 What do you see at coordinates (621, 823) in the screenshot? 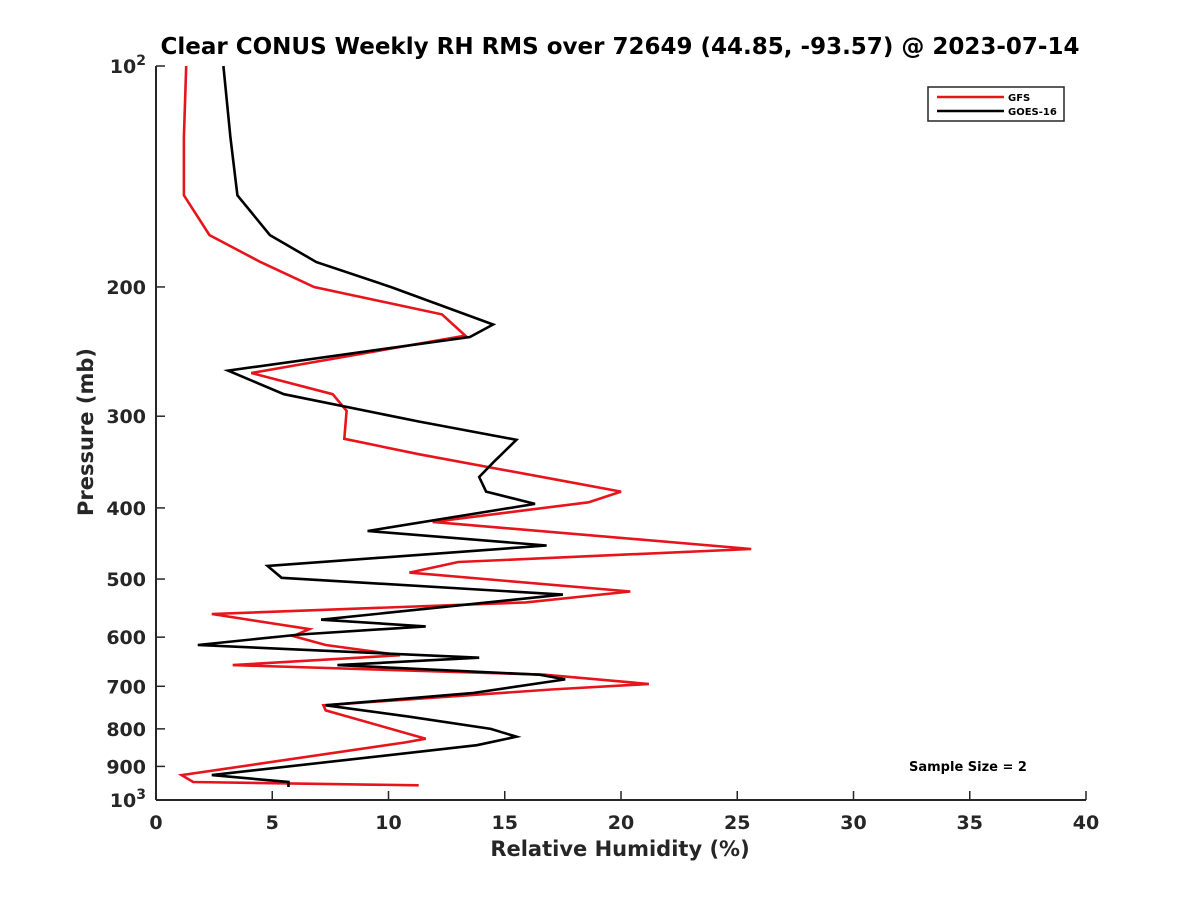
I see `x-tick-label: 20` at bounding box center [621, 823].